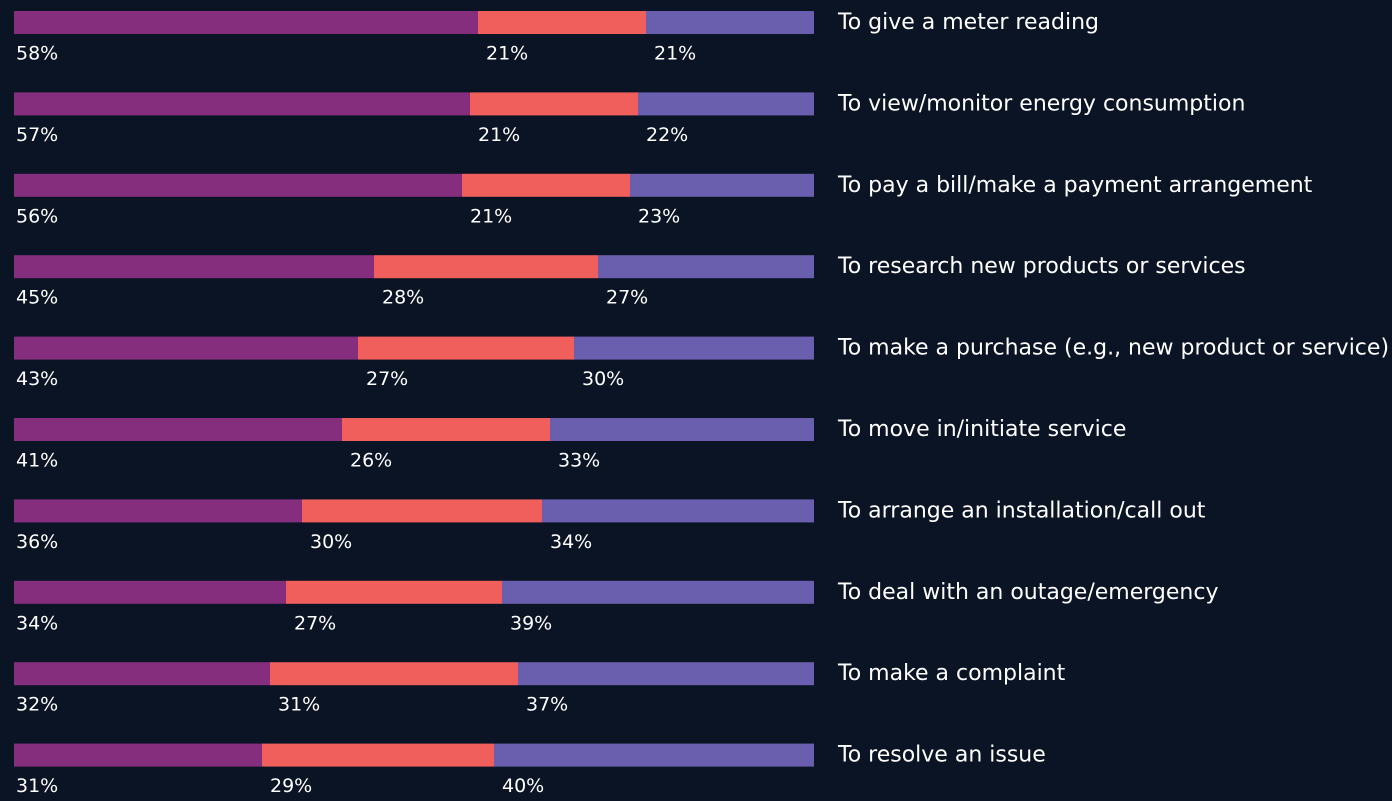  Describe the element at coordinates (1041, 103) in the screenshot. I see `category-label: To view/monitor energy consumption` at that location.